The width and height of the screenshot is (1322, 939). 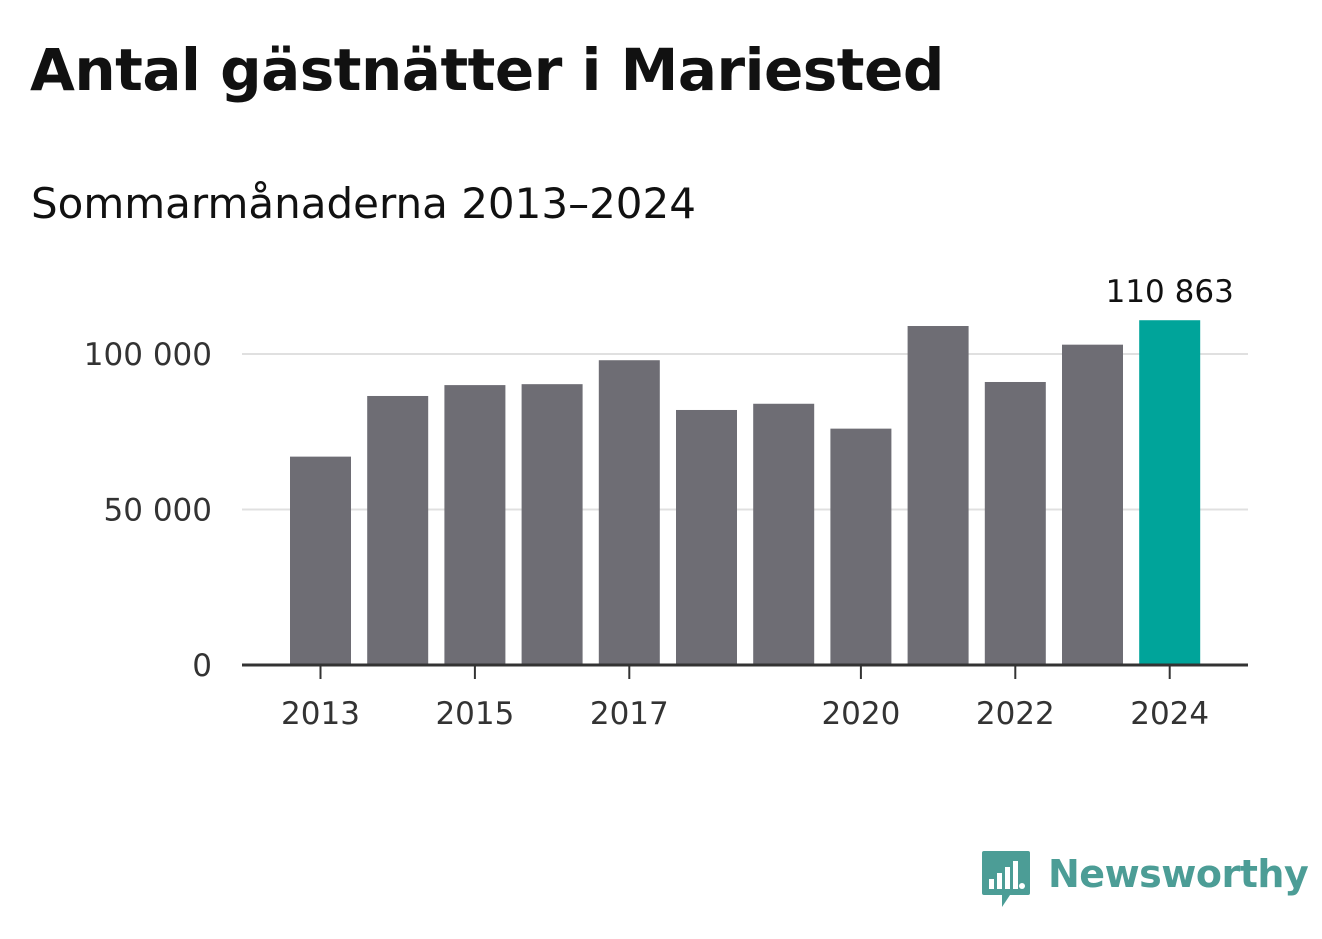 What do you see at coordinates (320, 560) in the screenshot?
I see `bar-2013` at bounding box center [320, 560].